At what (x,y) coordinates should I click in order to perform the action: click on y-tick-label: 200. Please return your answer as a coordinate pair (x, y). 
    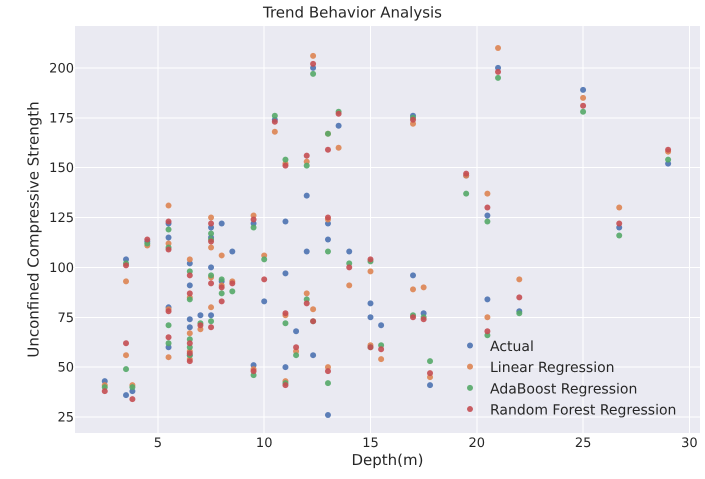
    Looking at the image, I should click on (61, 68).